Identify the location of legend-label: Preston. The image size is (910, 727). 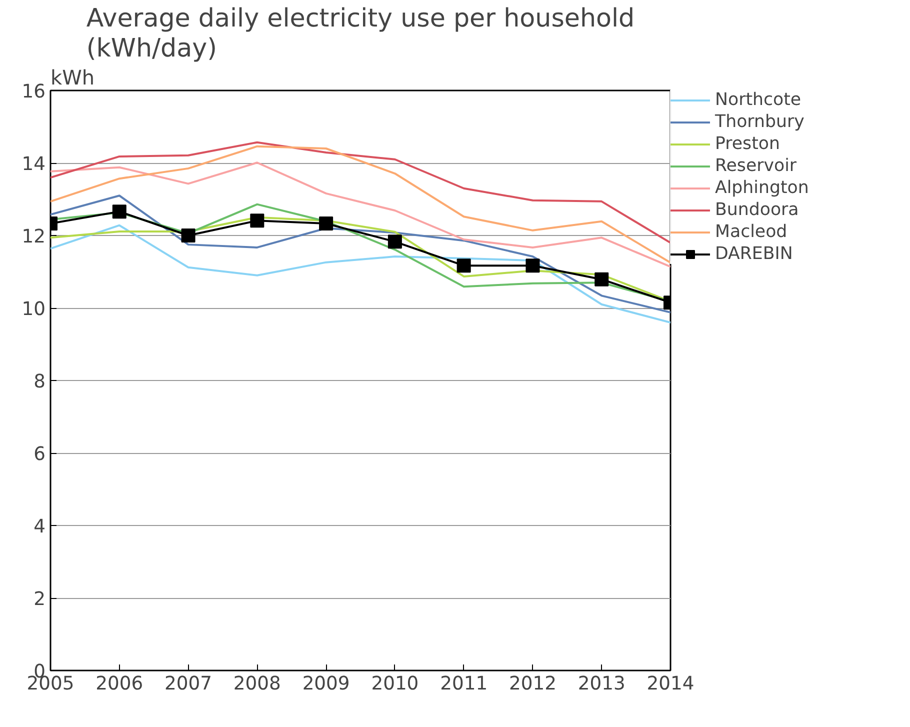
(747, 144).